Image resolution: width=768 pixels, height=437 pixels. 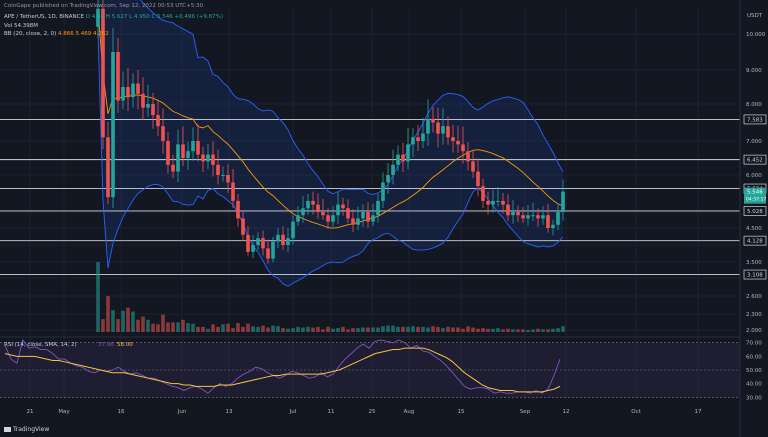 I want to click on price-tick-label: 6.000, so click(x=754, y=176).